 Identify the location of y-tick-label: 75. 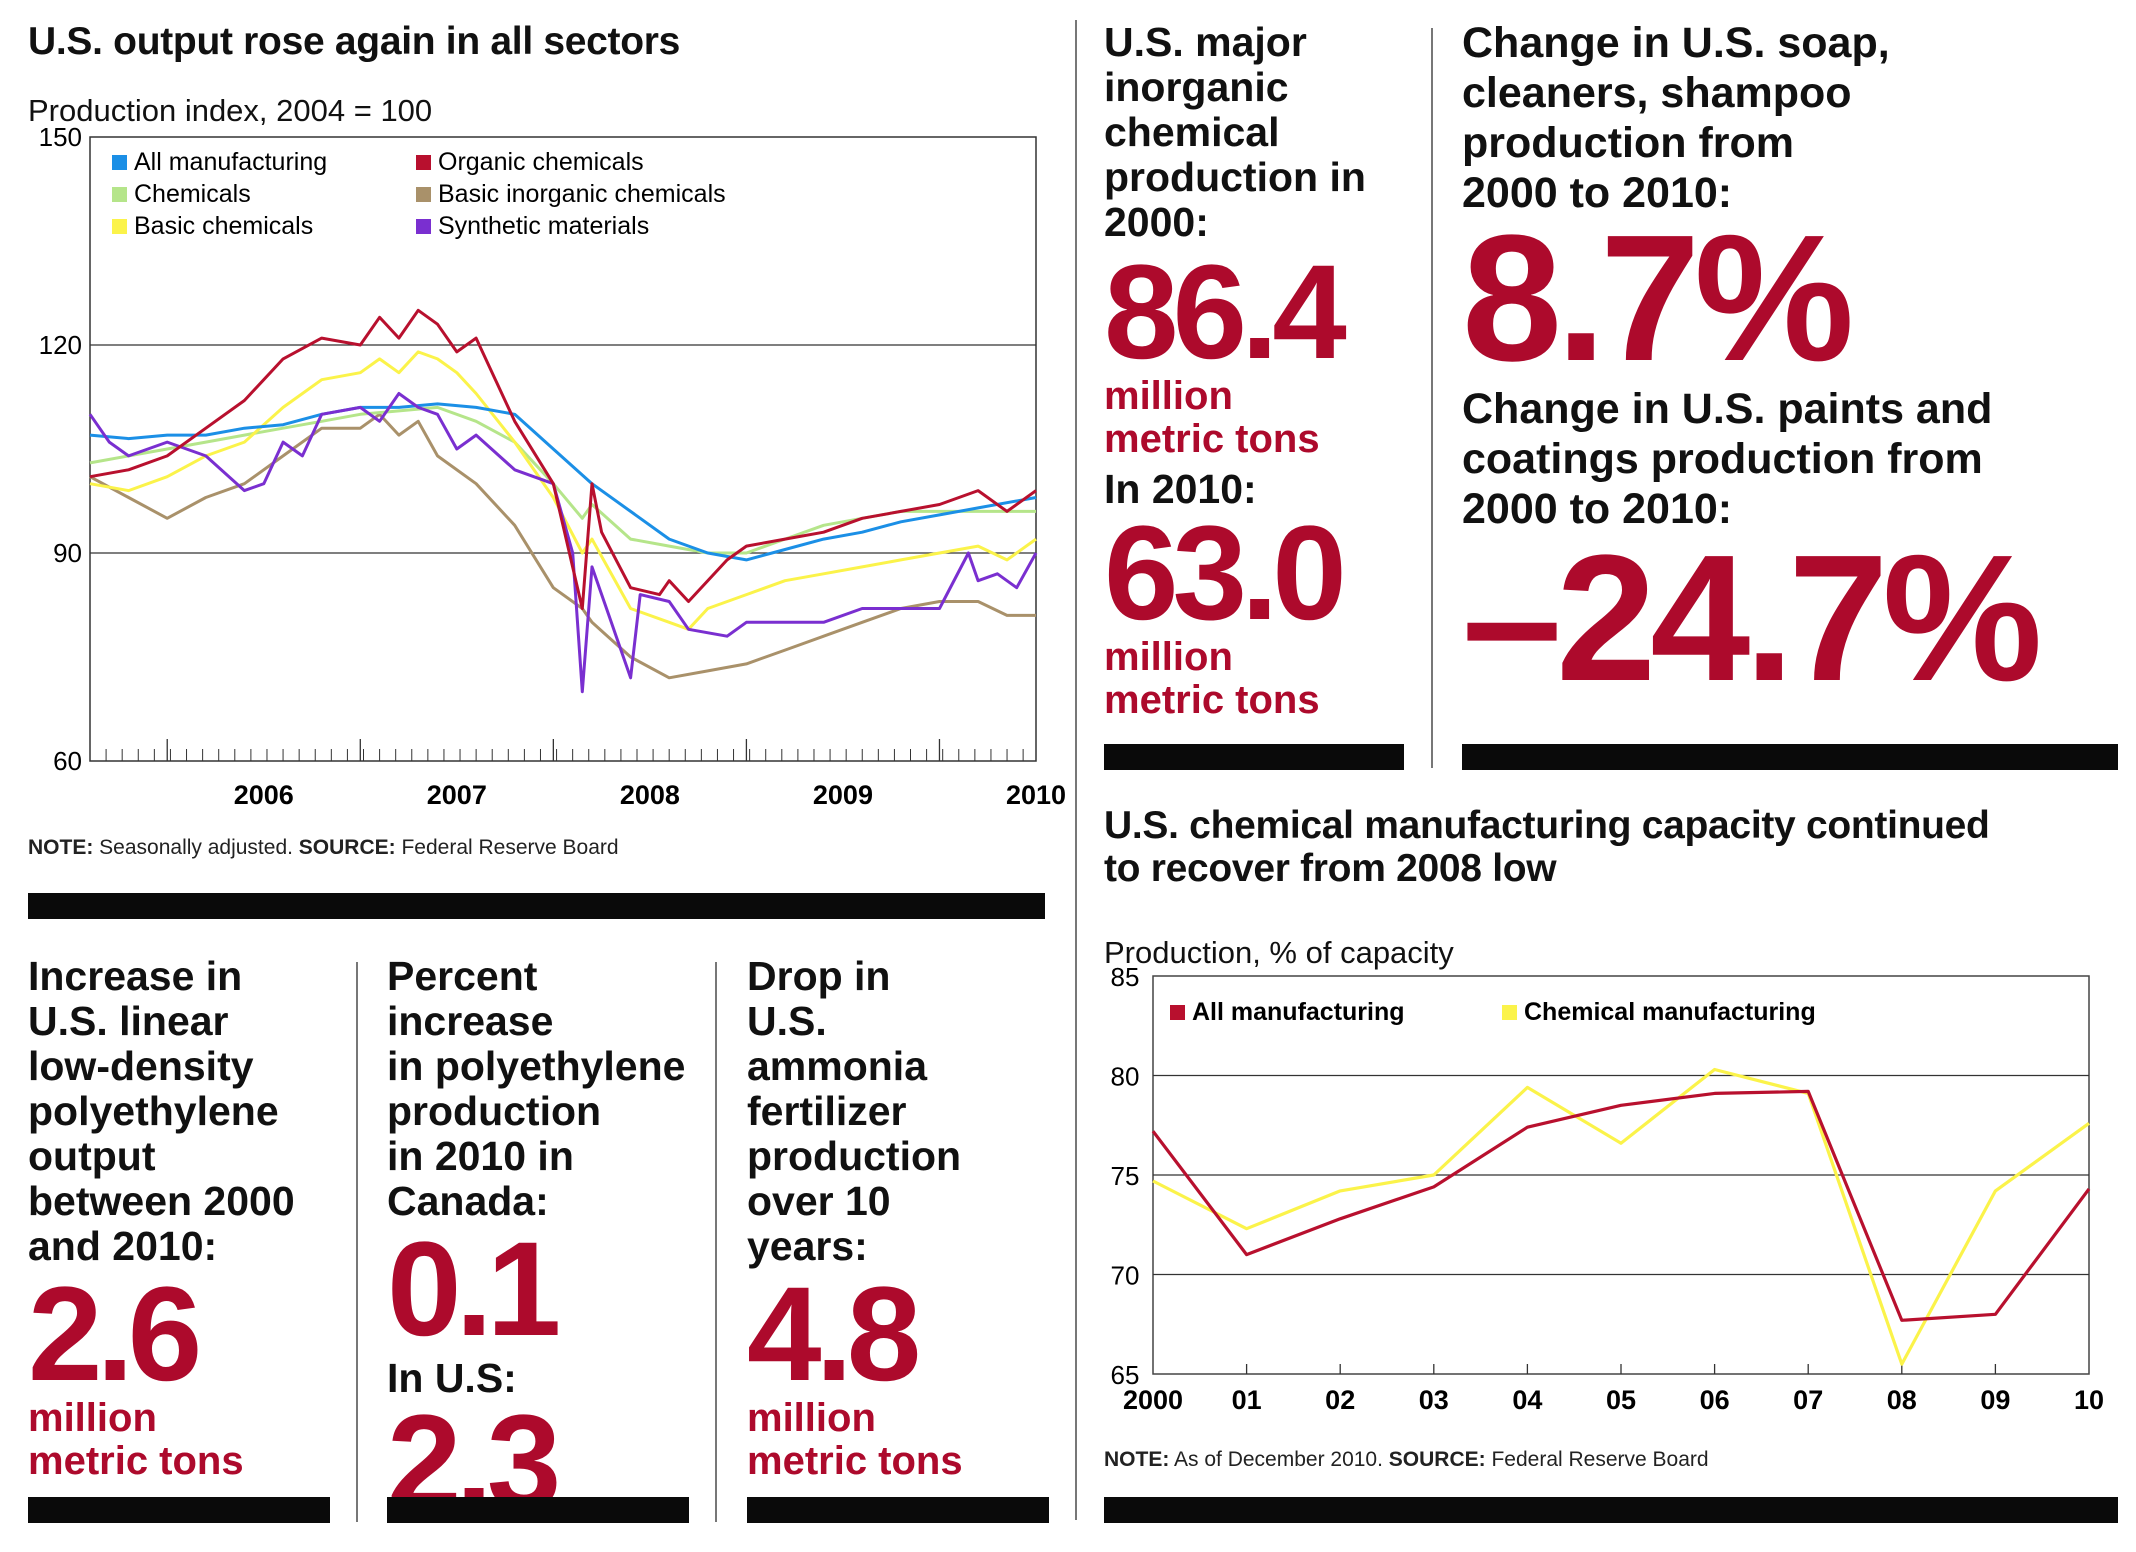
(1125, 1176).